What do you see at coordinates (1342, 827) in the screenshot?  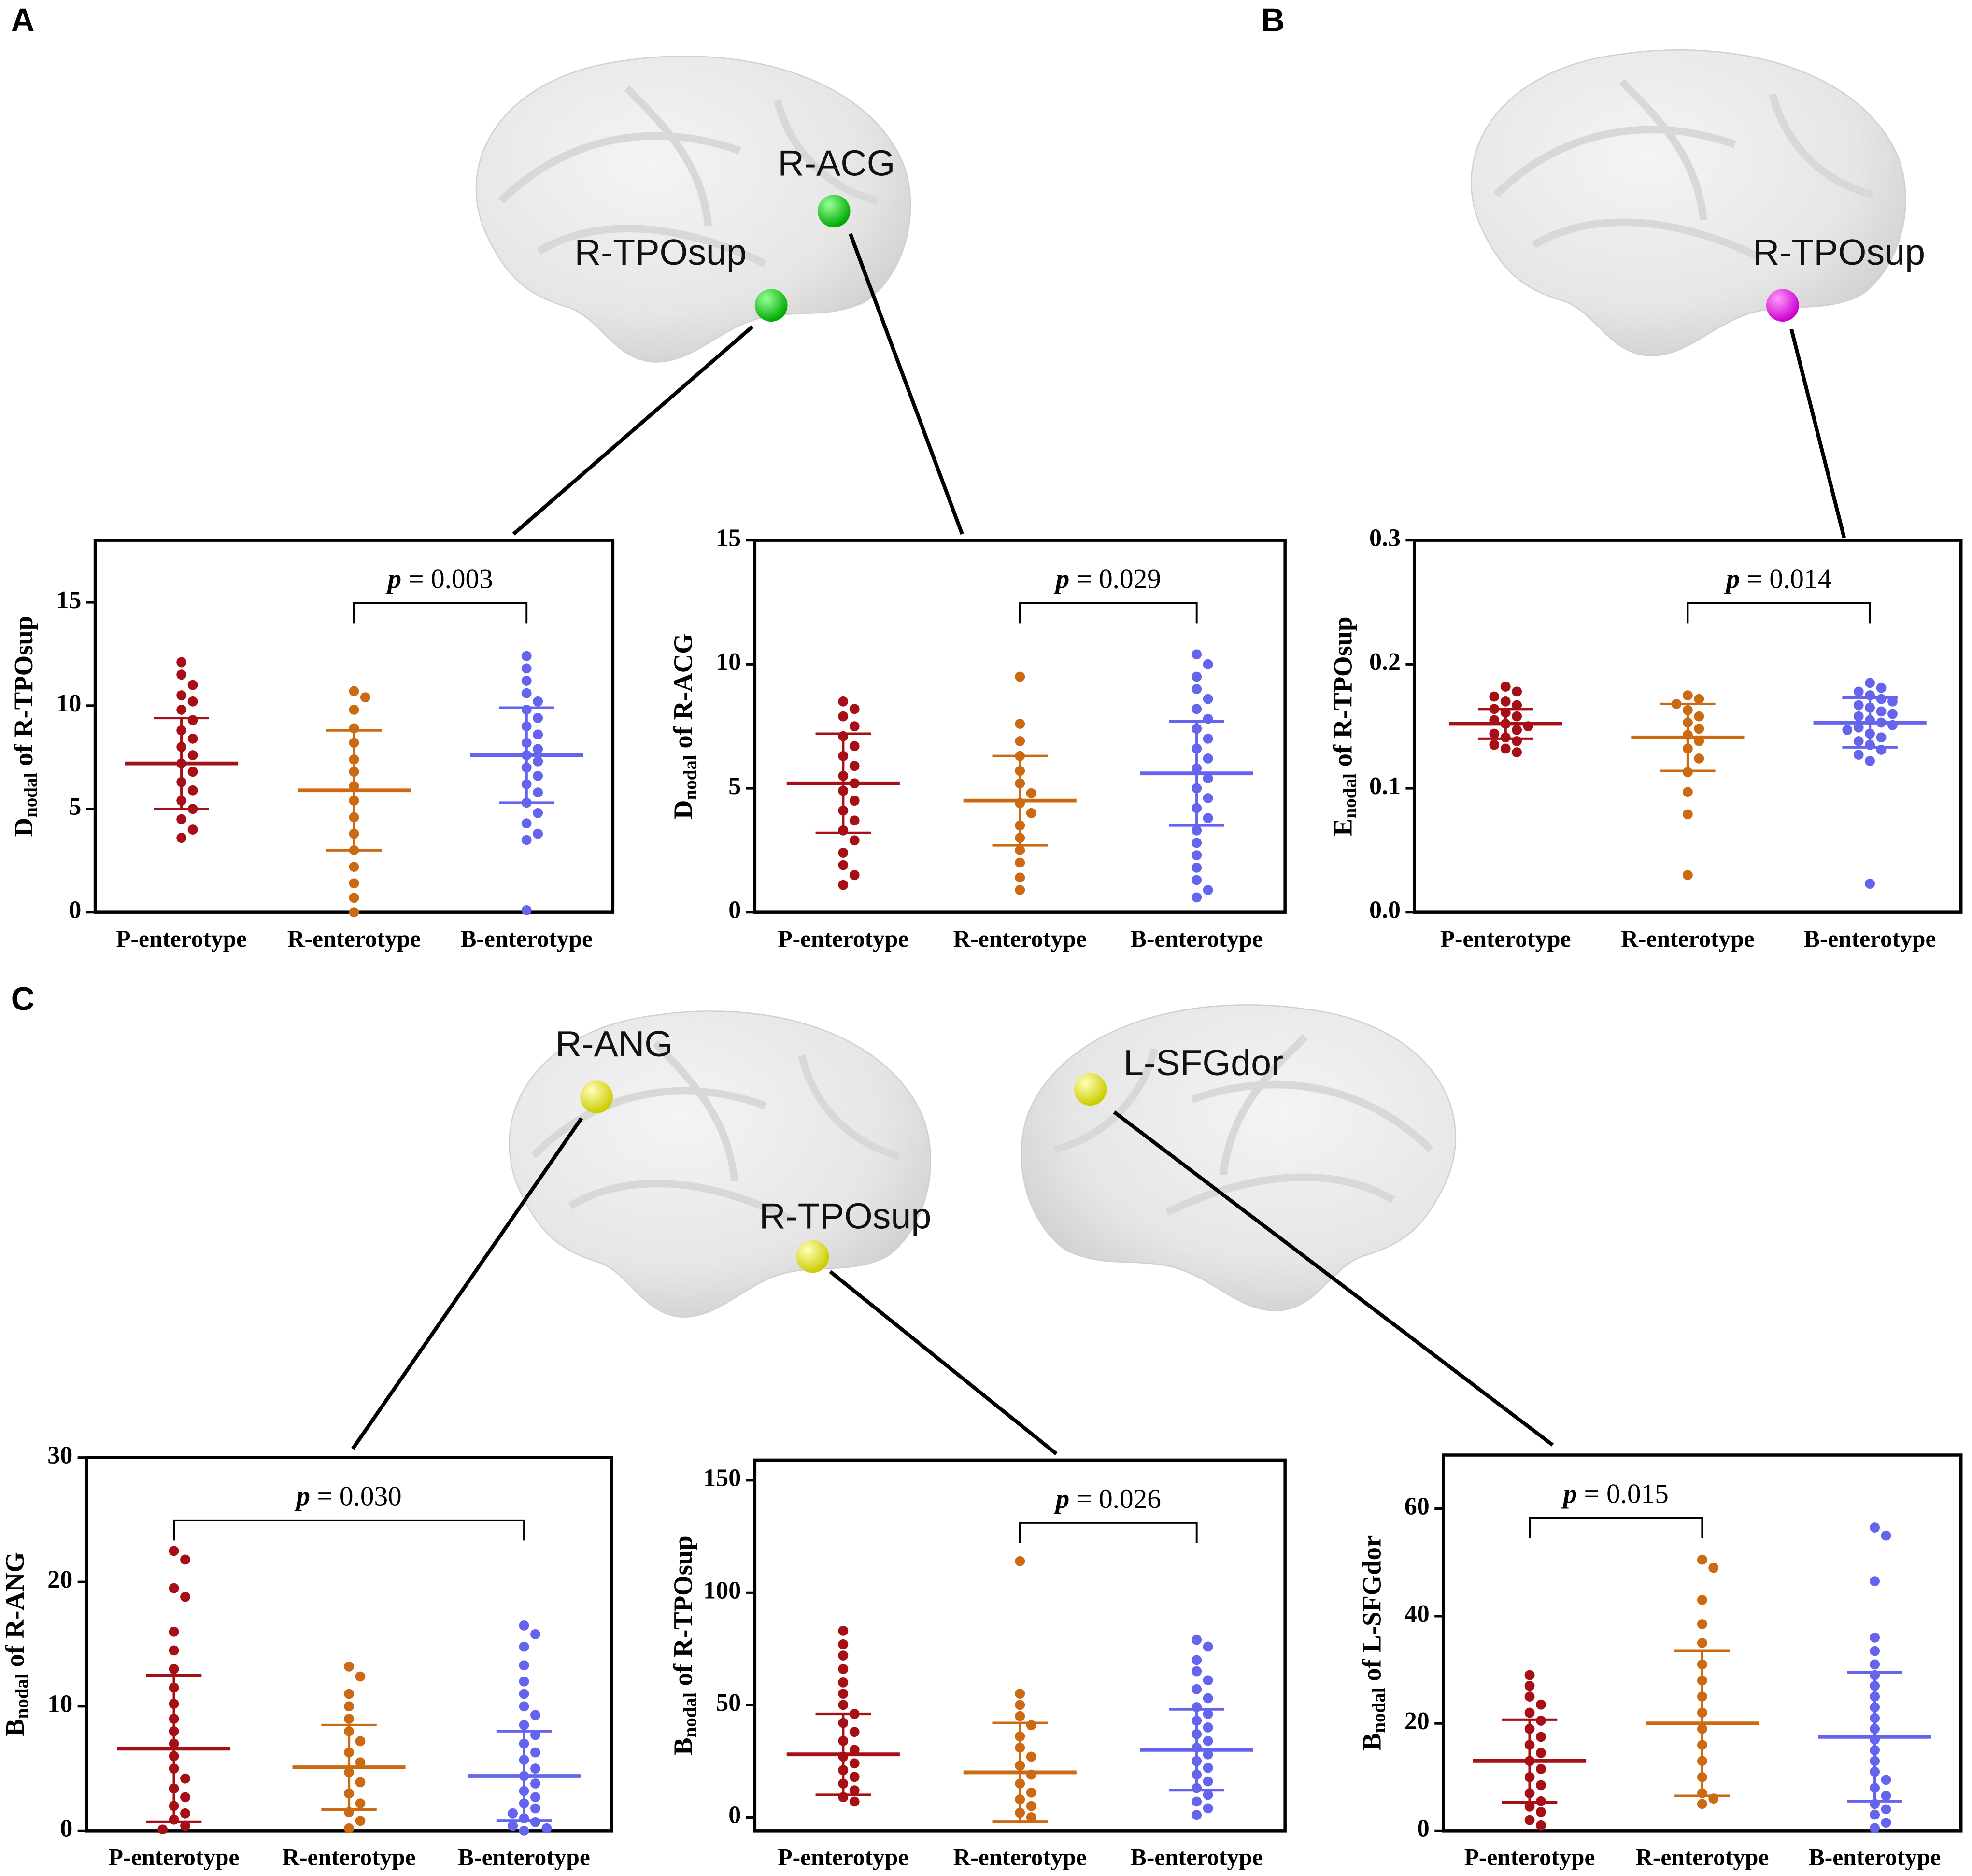 I see `y-axis-label-part: E` at bounding box center [1342, 827].